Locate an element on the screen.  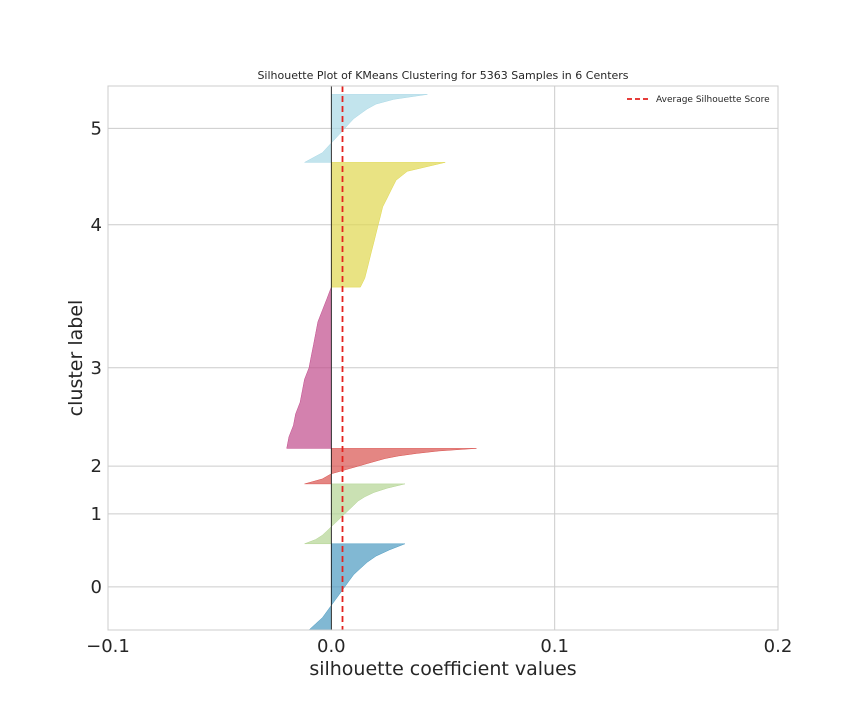
y-tick-label: 2 is located at coordinates (96, 466).